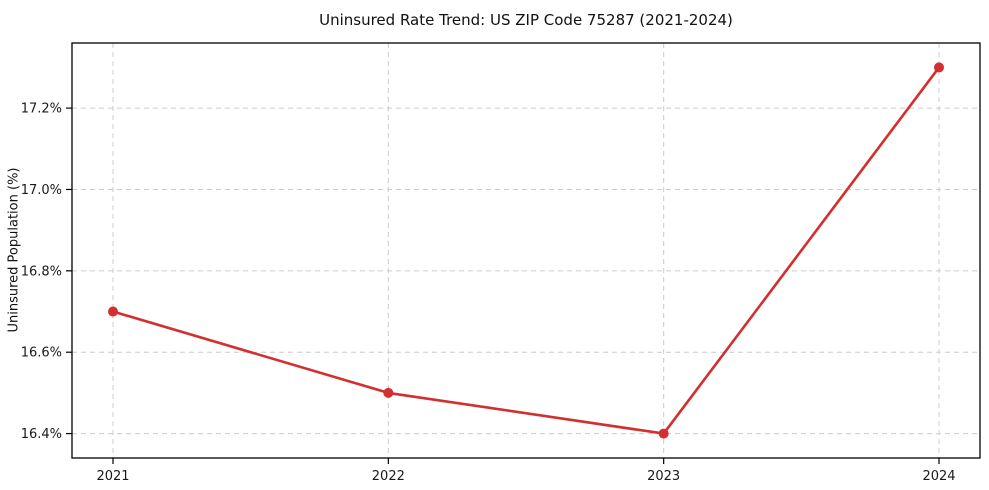 The image size is (989, 490). Describe the element at coordinates (41, 190) in the screenshot. I see `y-tick-label: 17.0%` at that location.